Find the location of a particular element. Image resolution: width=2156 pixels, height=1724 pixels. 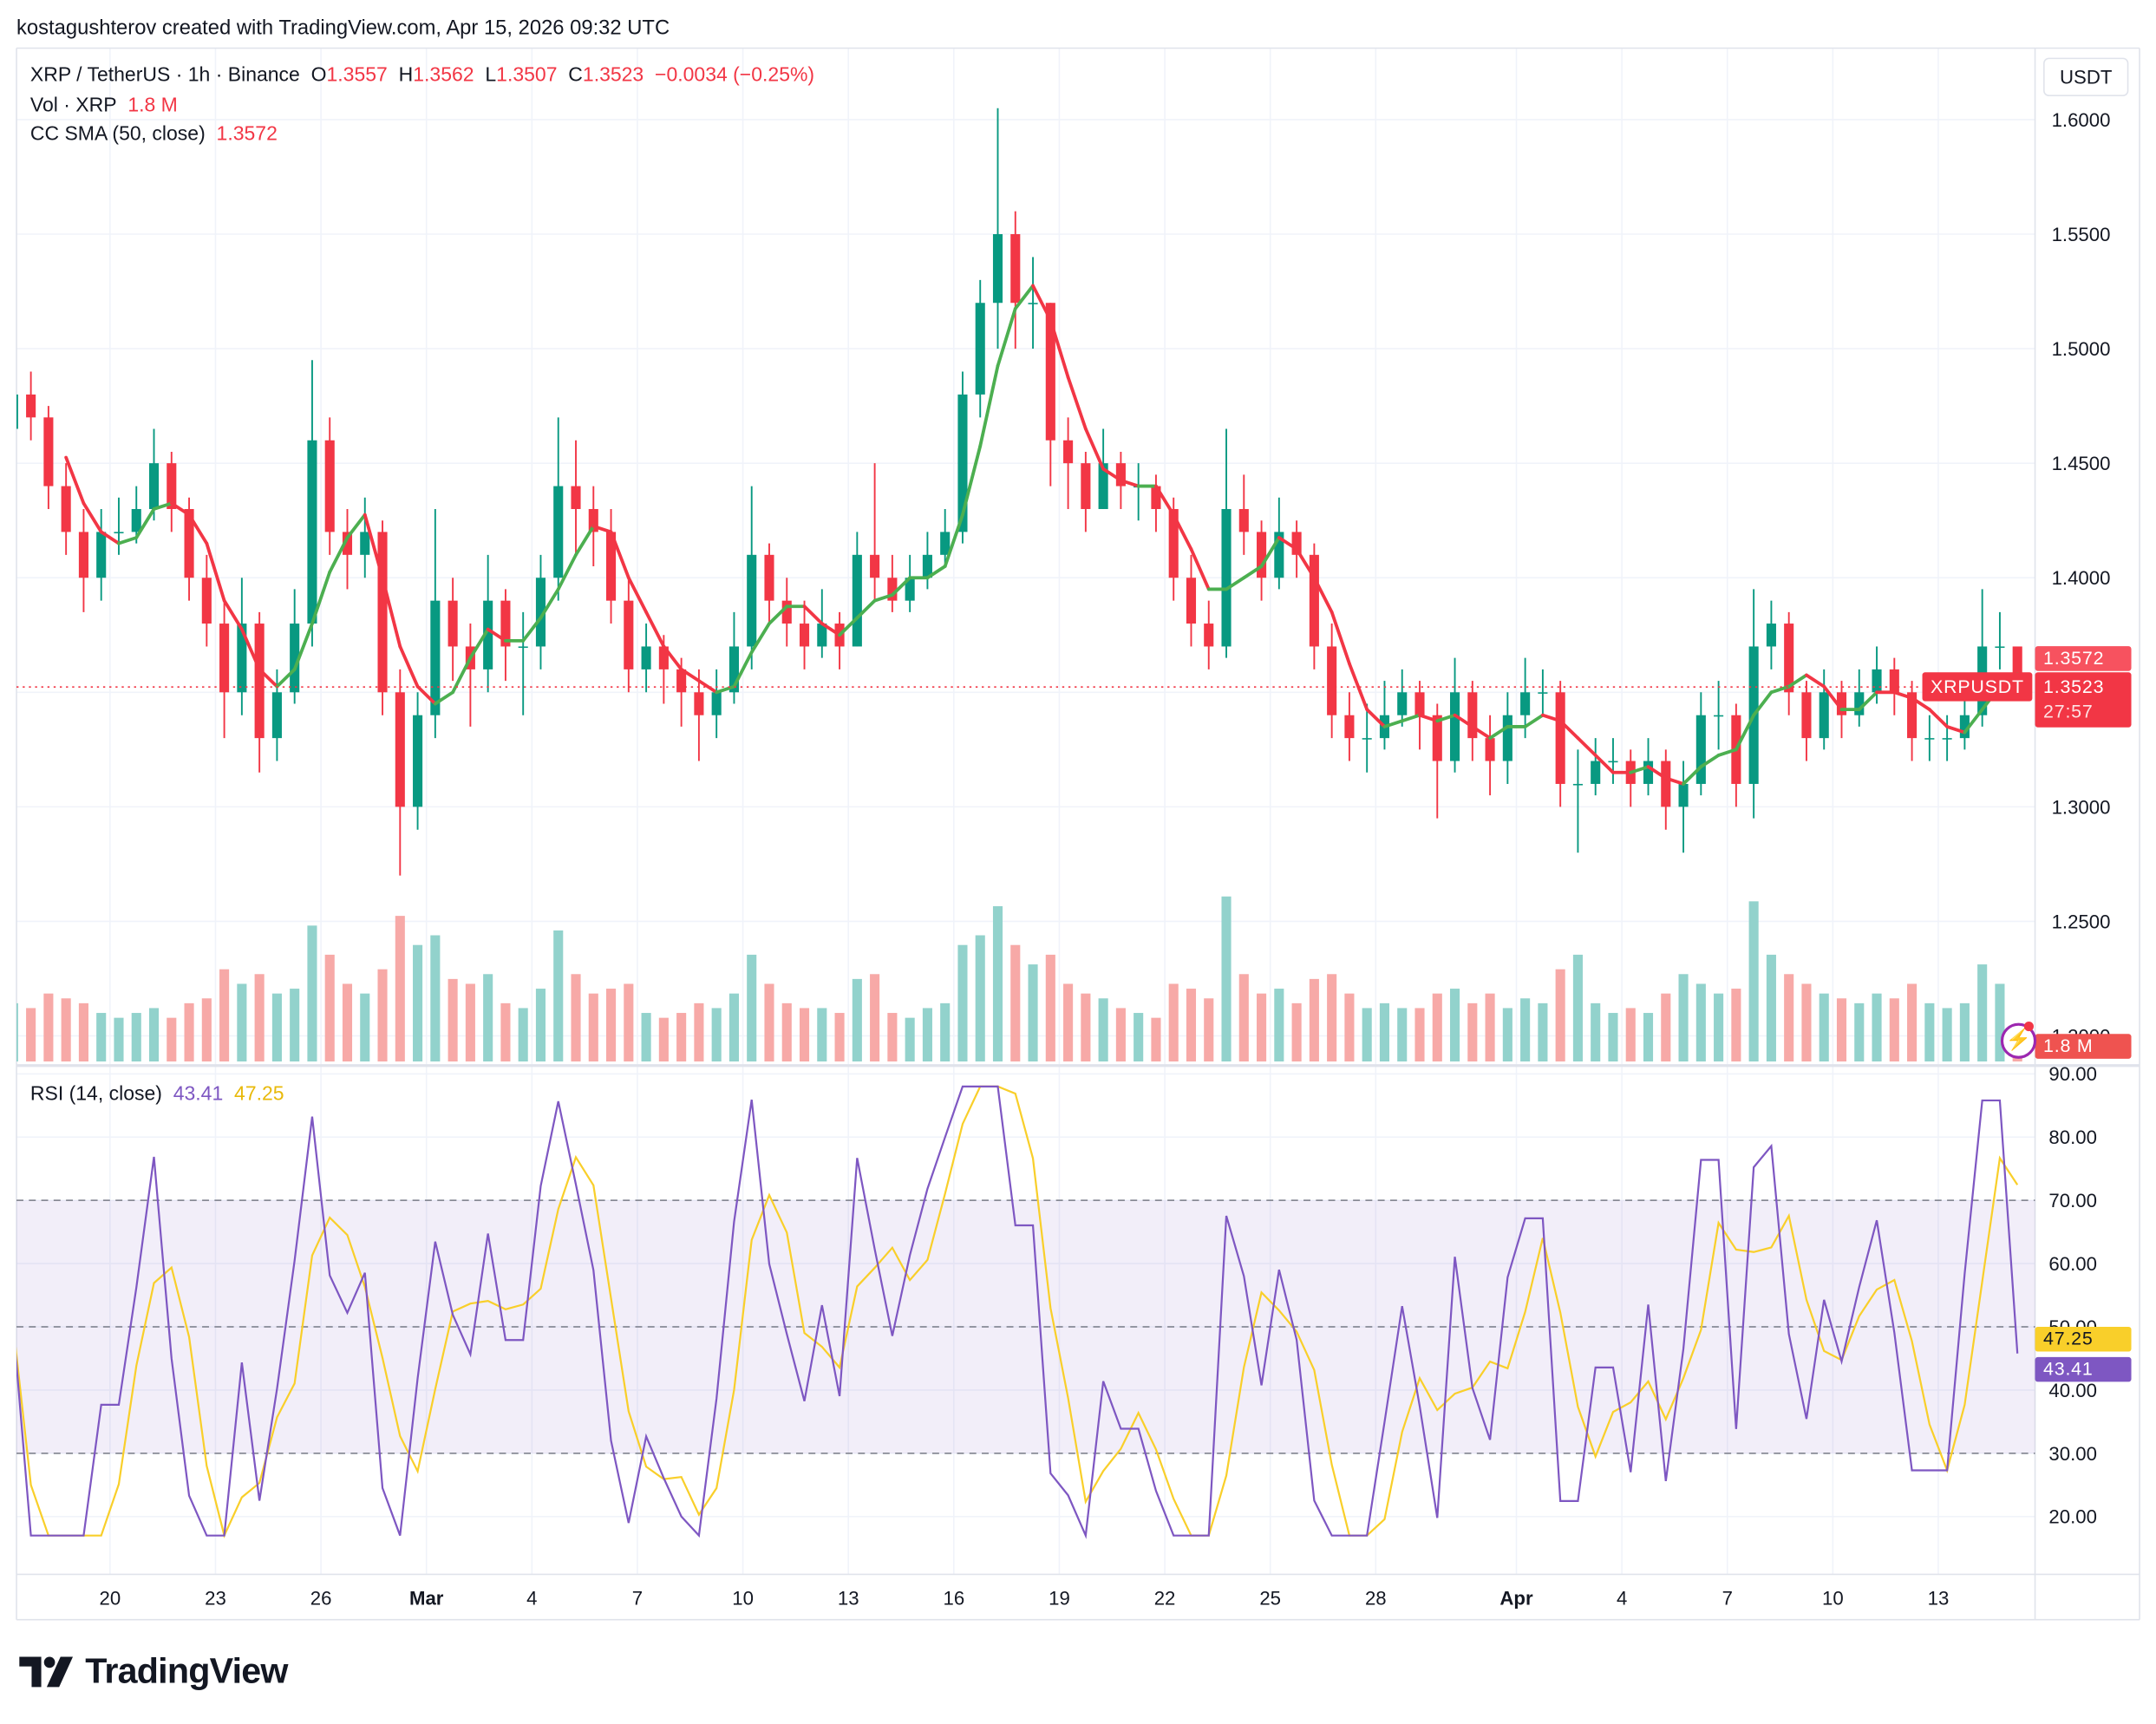

rsi-tick-label: 30.00 is located at coordinates (2072, 1454).